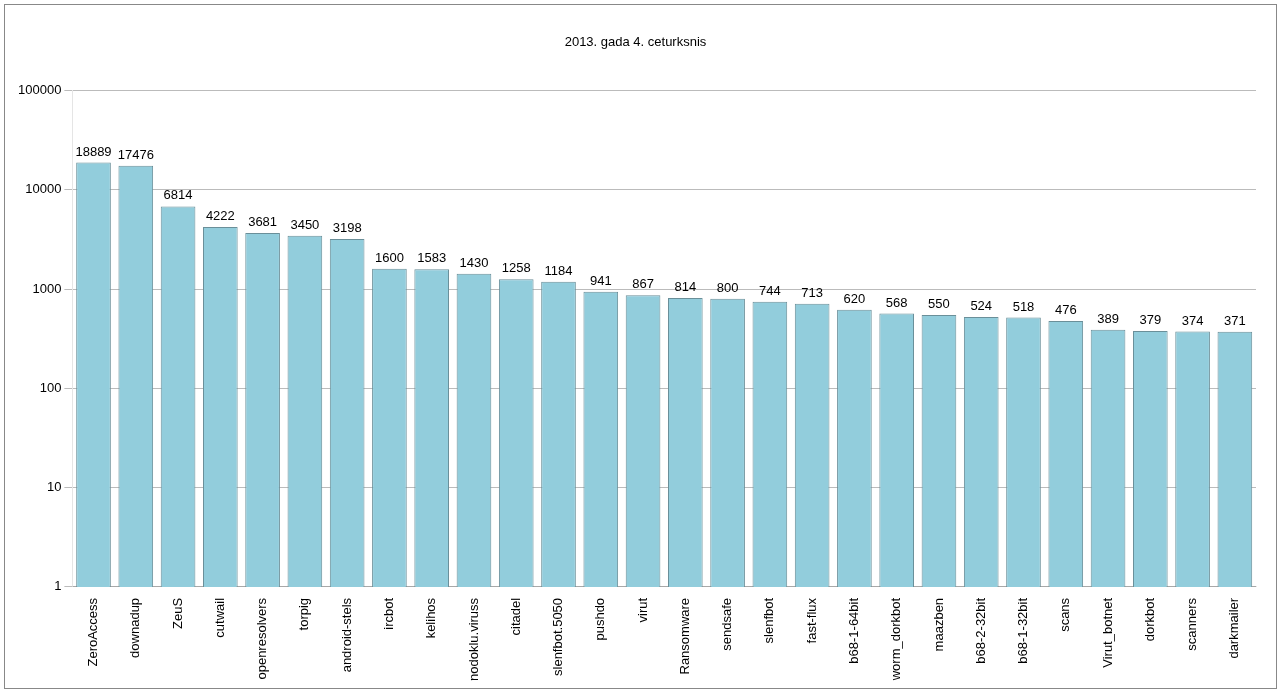 The height and width of the screenshot is (695, 1283). I want to click on x-tick-label: Ransomware, so click(684, 636).